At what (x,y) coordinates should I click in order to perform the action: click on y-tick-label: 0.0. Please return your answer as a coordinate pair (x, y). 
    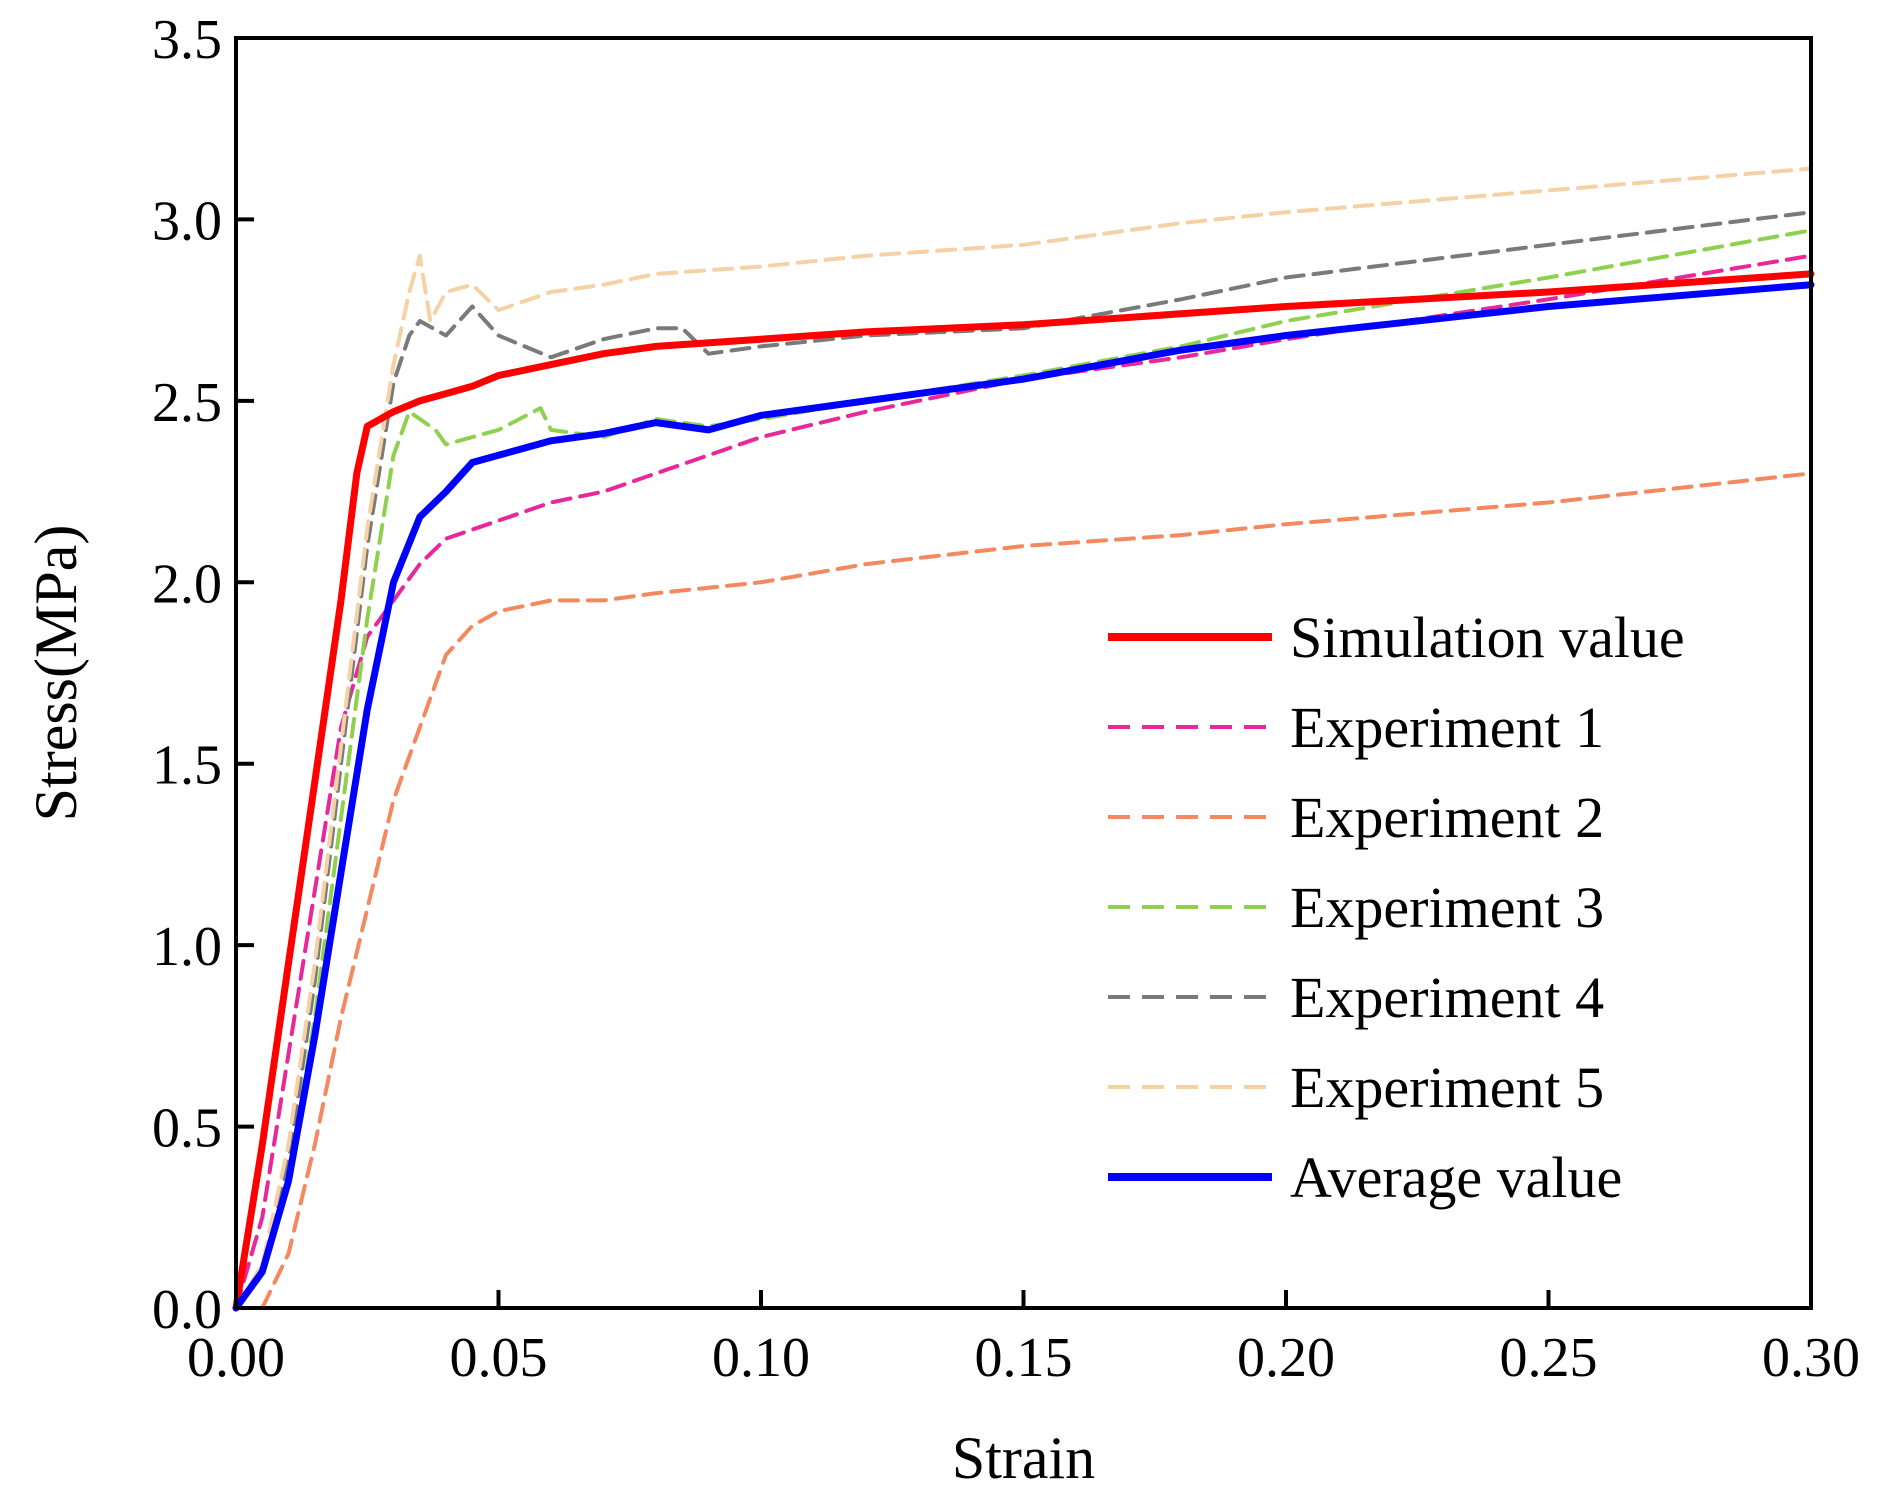
    Looking at the image, I should click on (187, 1310).